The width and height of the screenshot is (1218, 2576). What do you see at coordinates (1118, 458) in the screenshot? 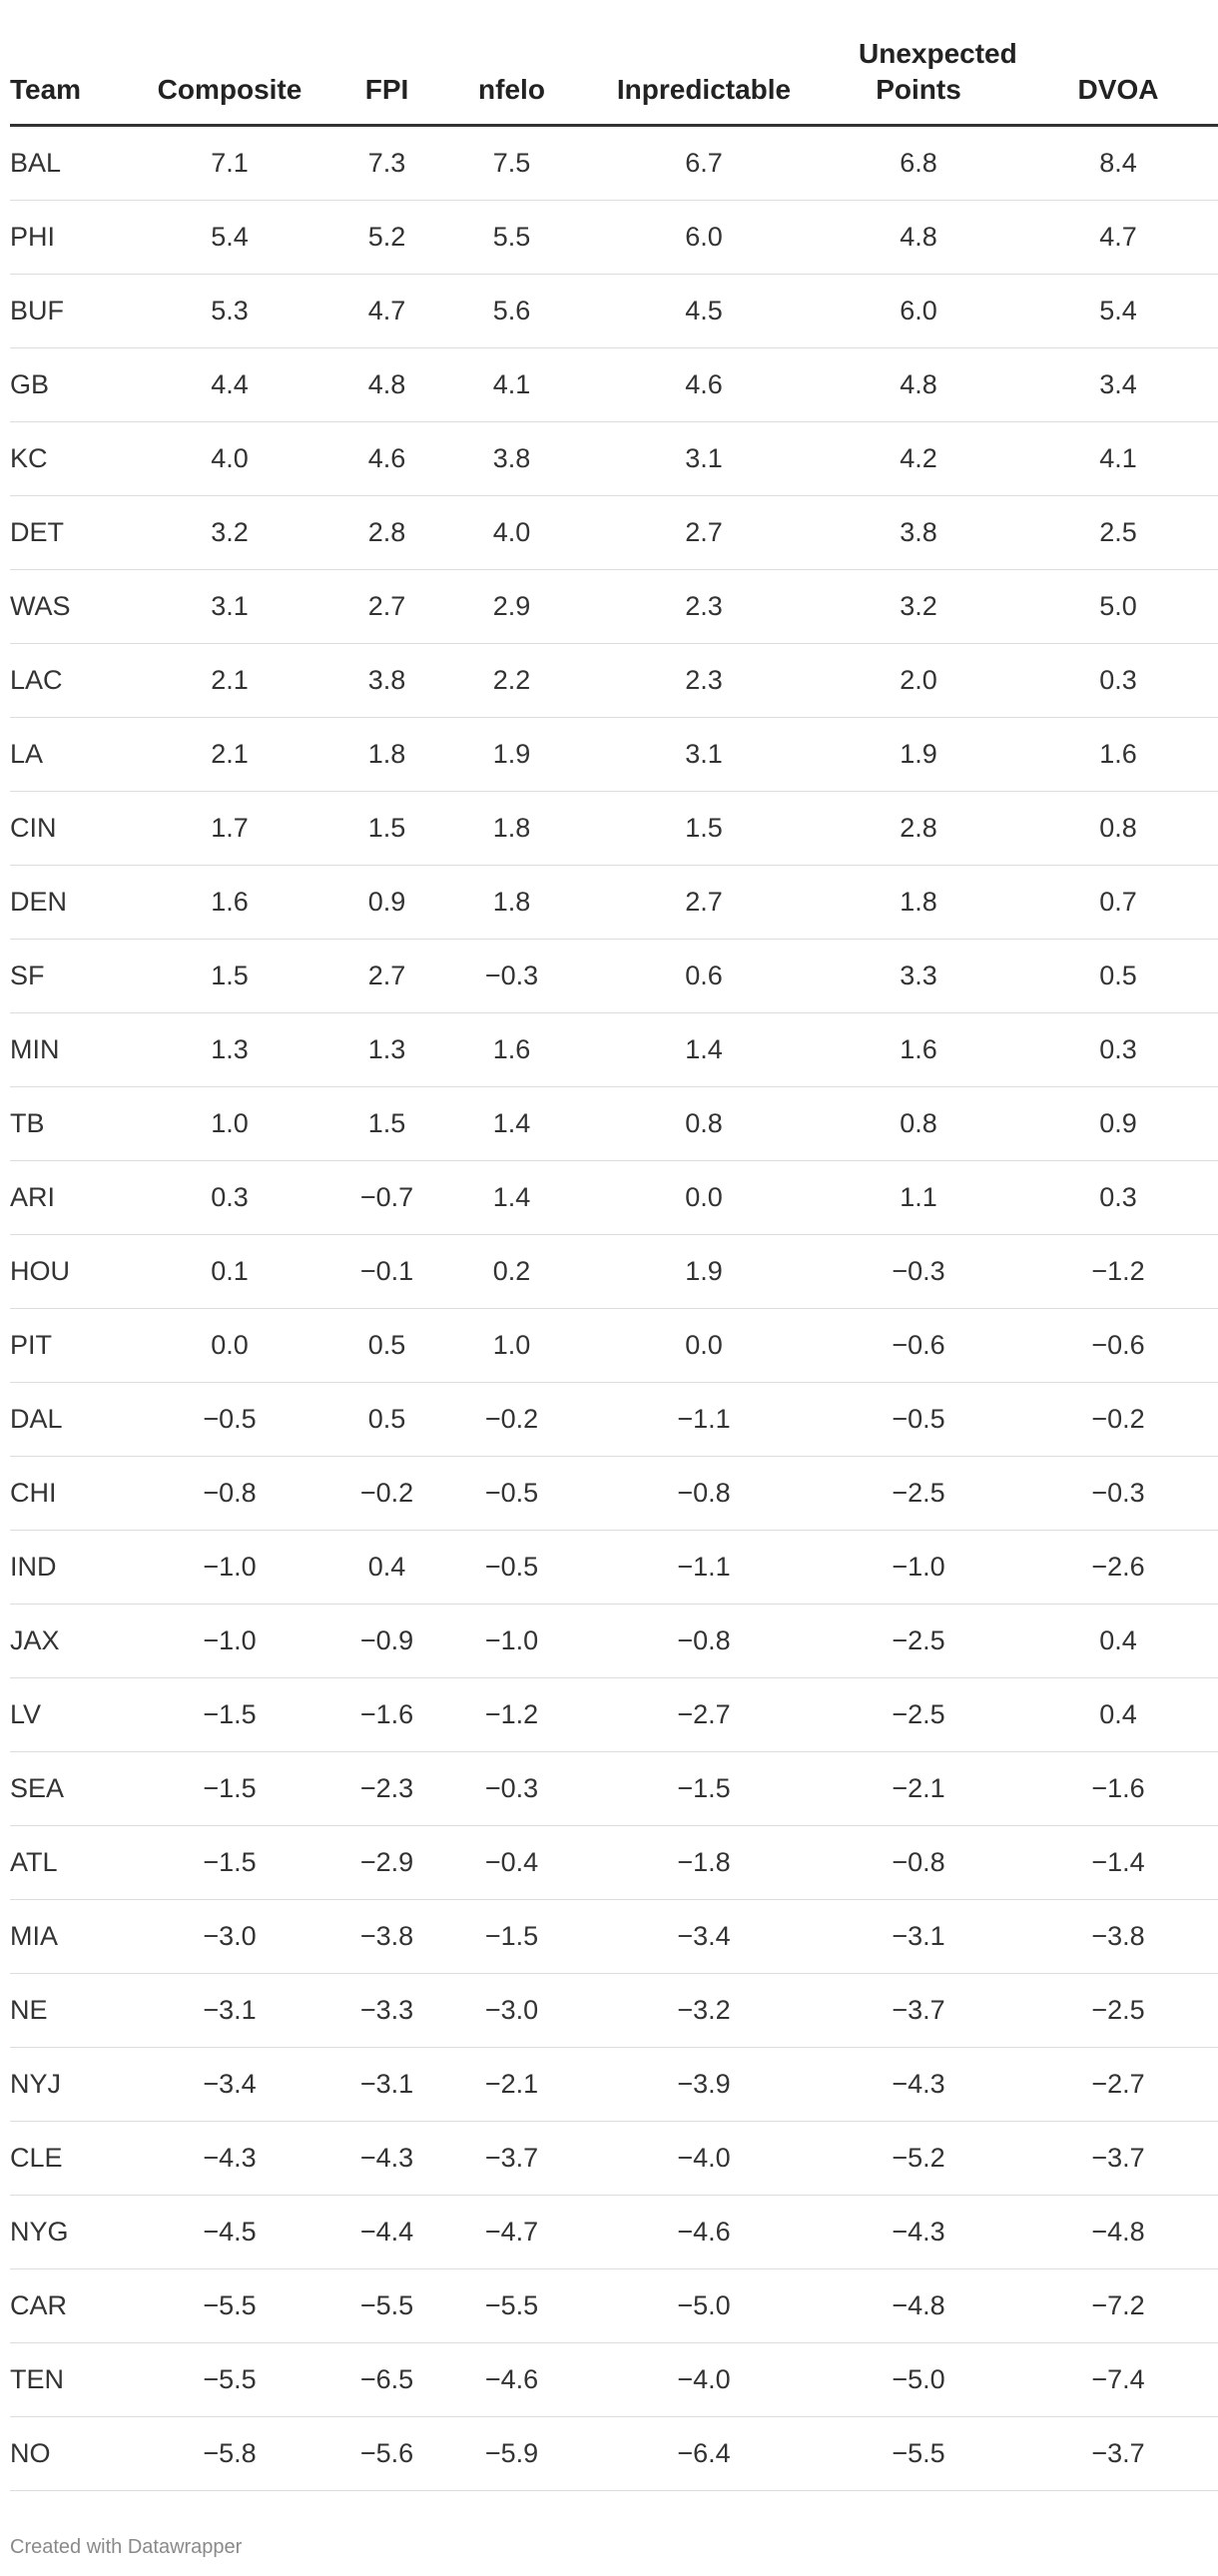
I see `value-cell: 4.1` at bounding box center [1118, 458].